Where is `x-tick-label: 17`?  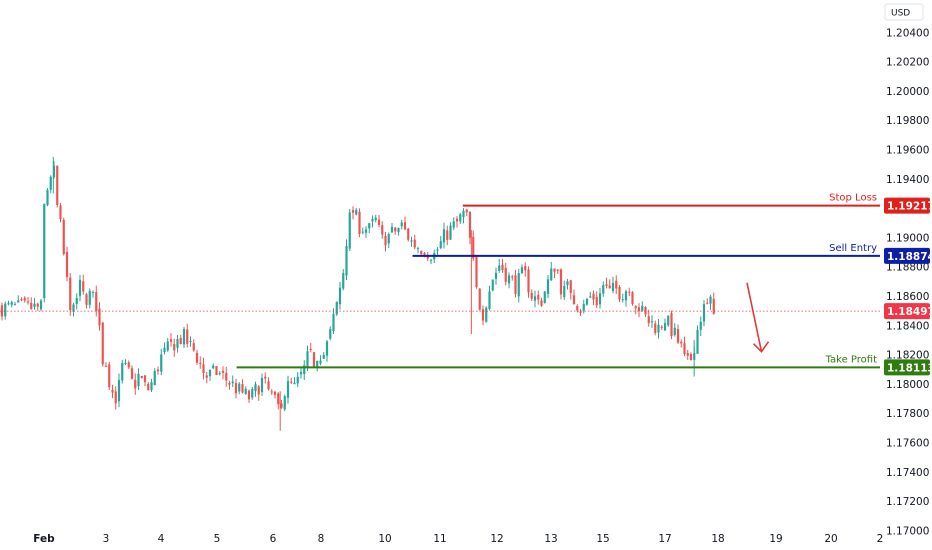
x-tick-label: 17 is located at coordinates (664, 539).